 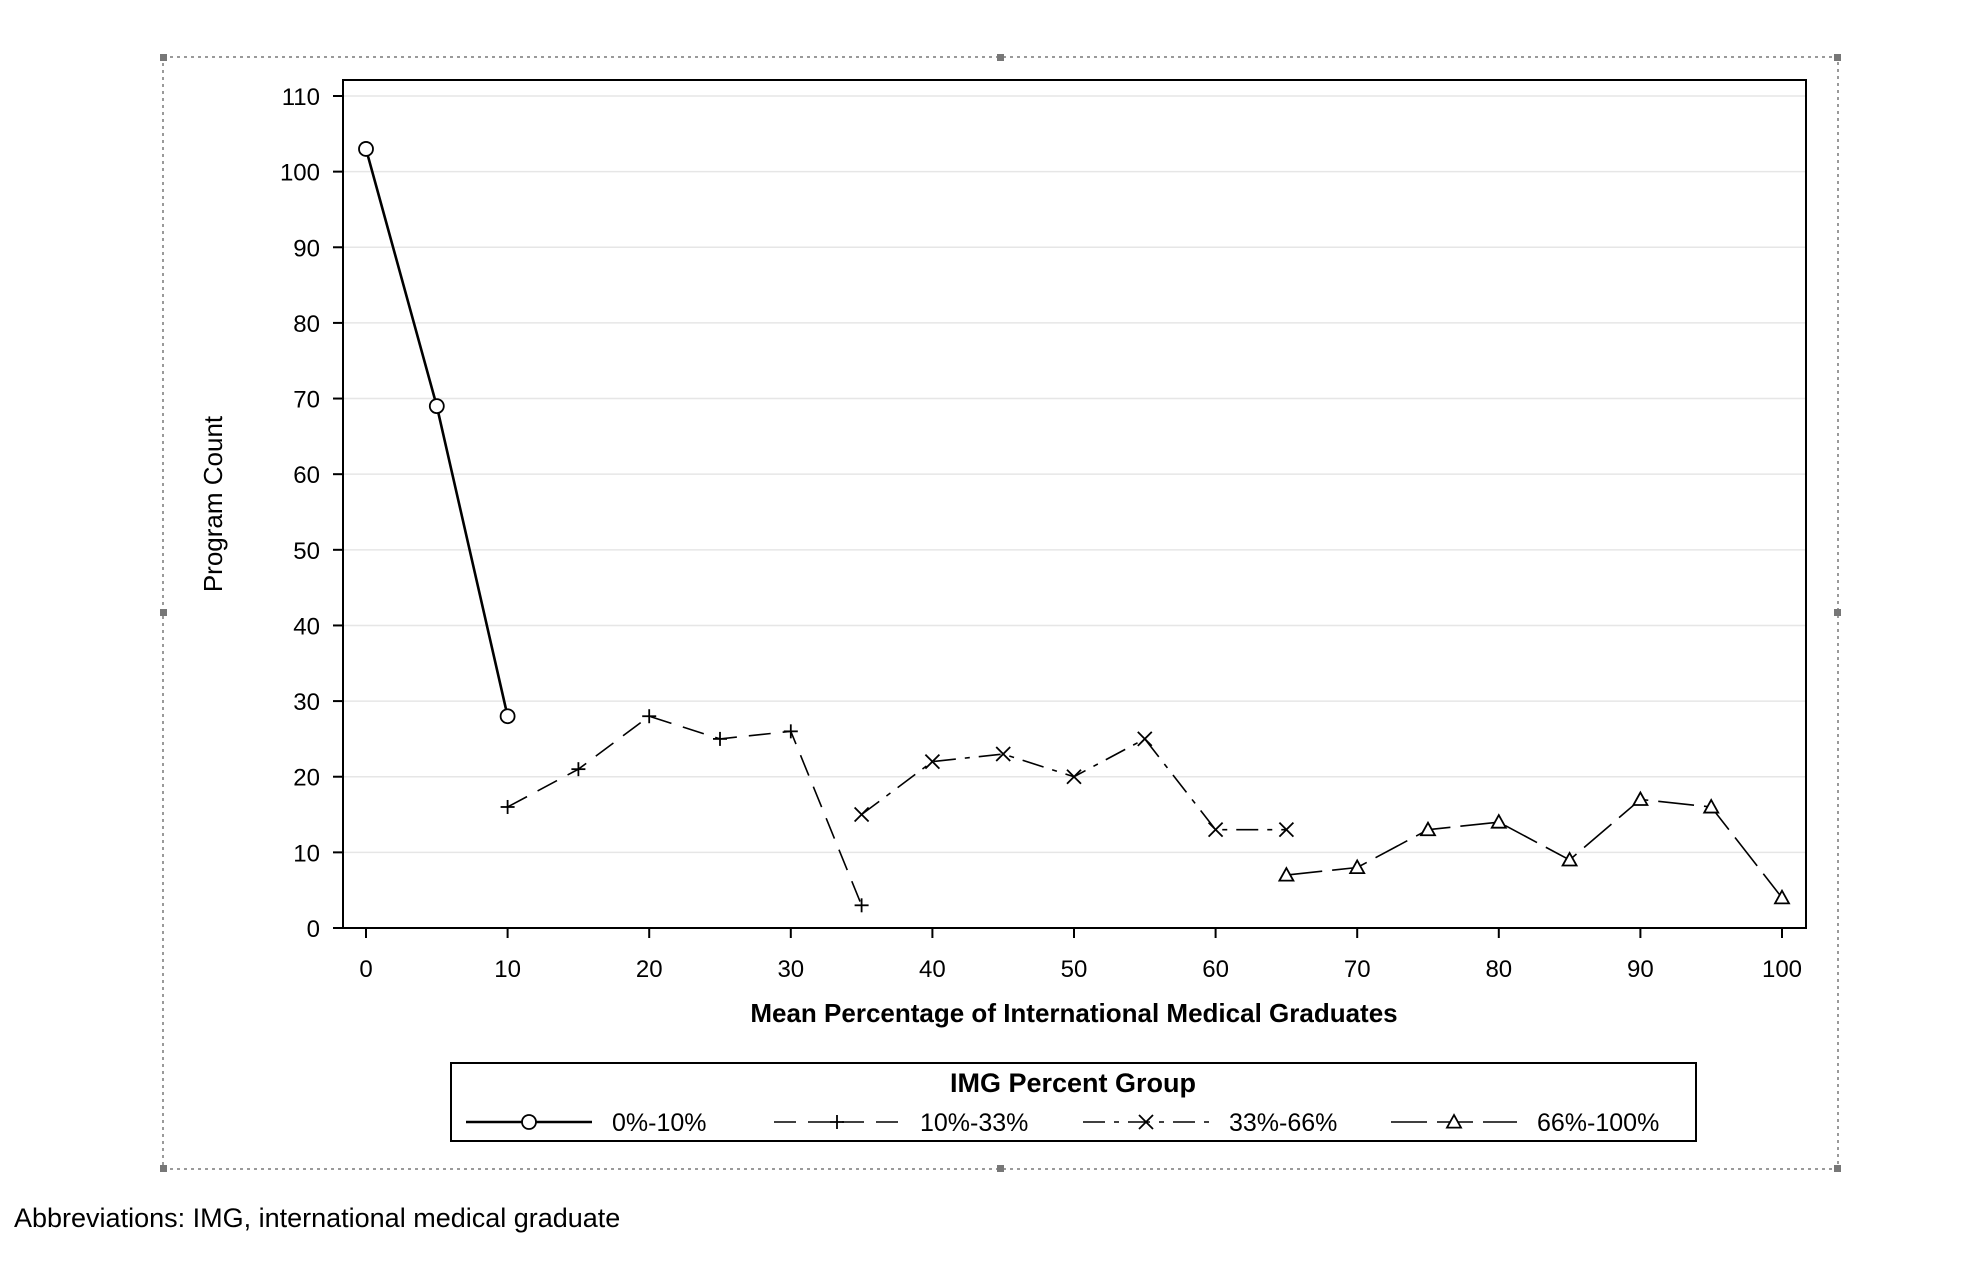 I want to click on y-tick-label: 40, so click(x=306, y=626).